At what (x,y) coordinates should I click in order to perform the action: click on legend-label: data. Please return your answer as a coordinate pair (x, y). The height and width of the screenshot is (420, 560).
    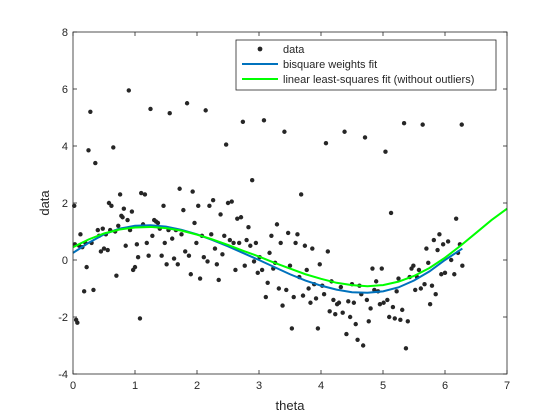
    Looking at the image, I should click on (294, 50).